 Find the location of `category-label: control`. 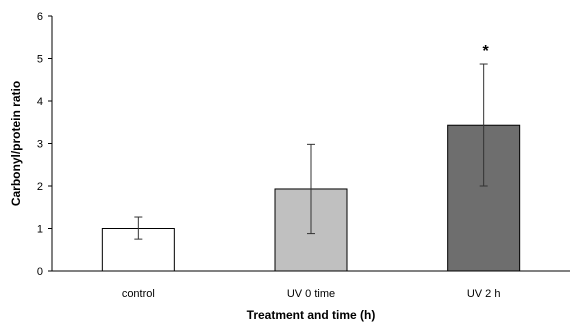

category-label: control is located at coordinates (138, 294).